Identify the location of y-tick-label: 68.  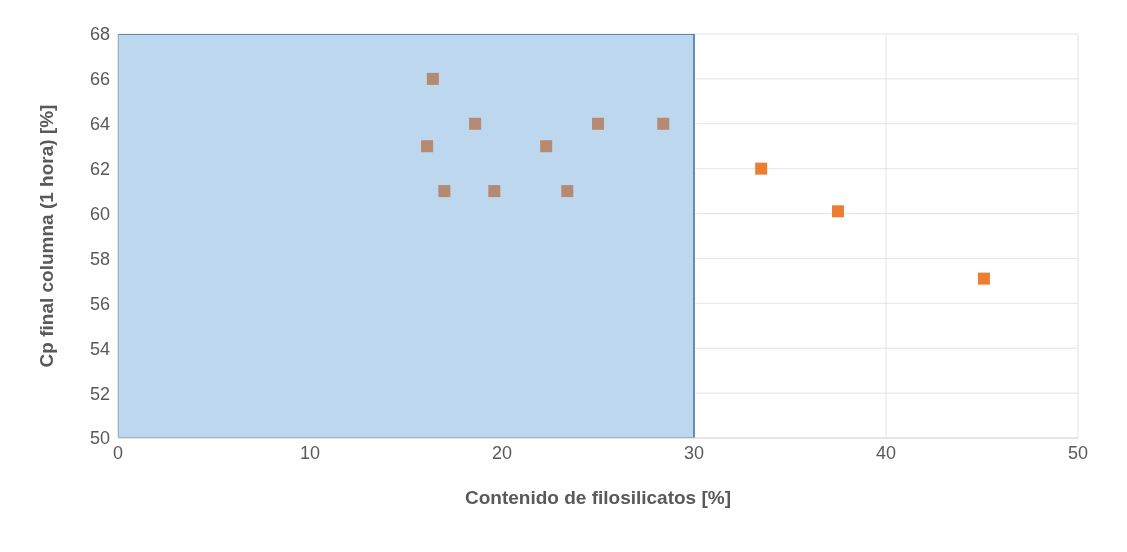
(99, 34).